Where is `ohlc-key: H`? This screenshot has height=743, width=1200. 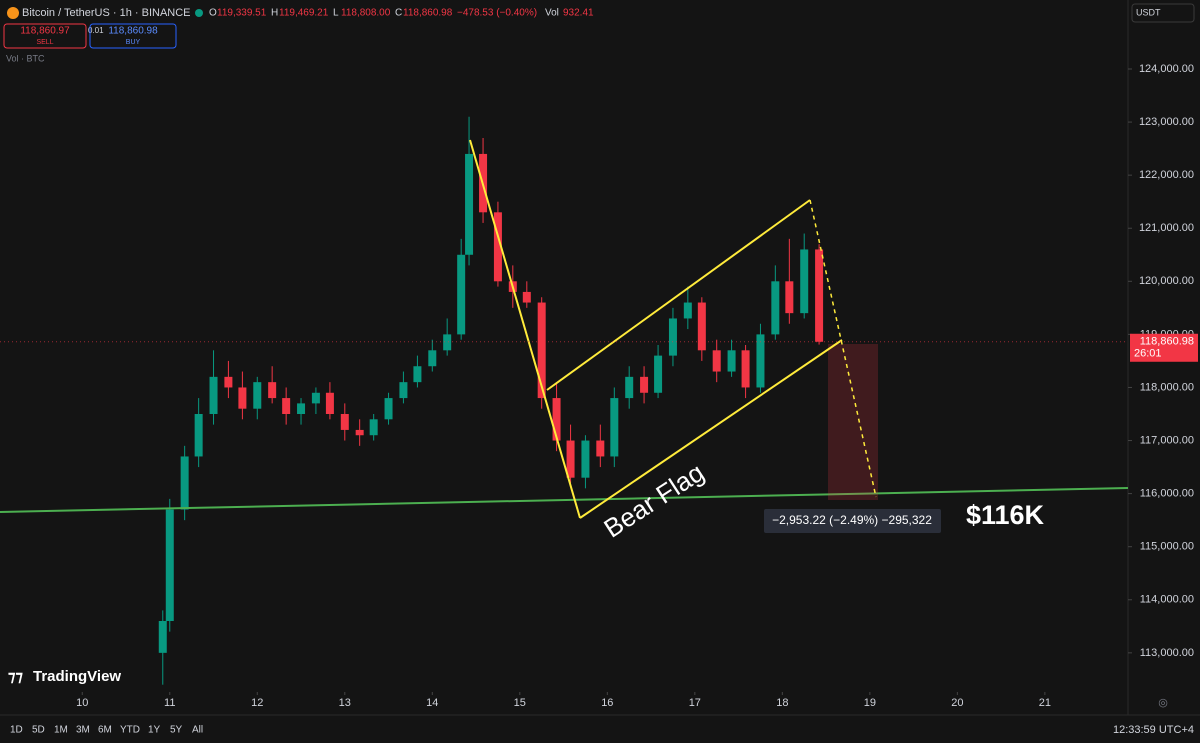 ohlc-key: H is located at coordinates (274, 13).